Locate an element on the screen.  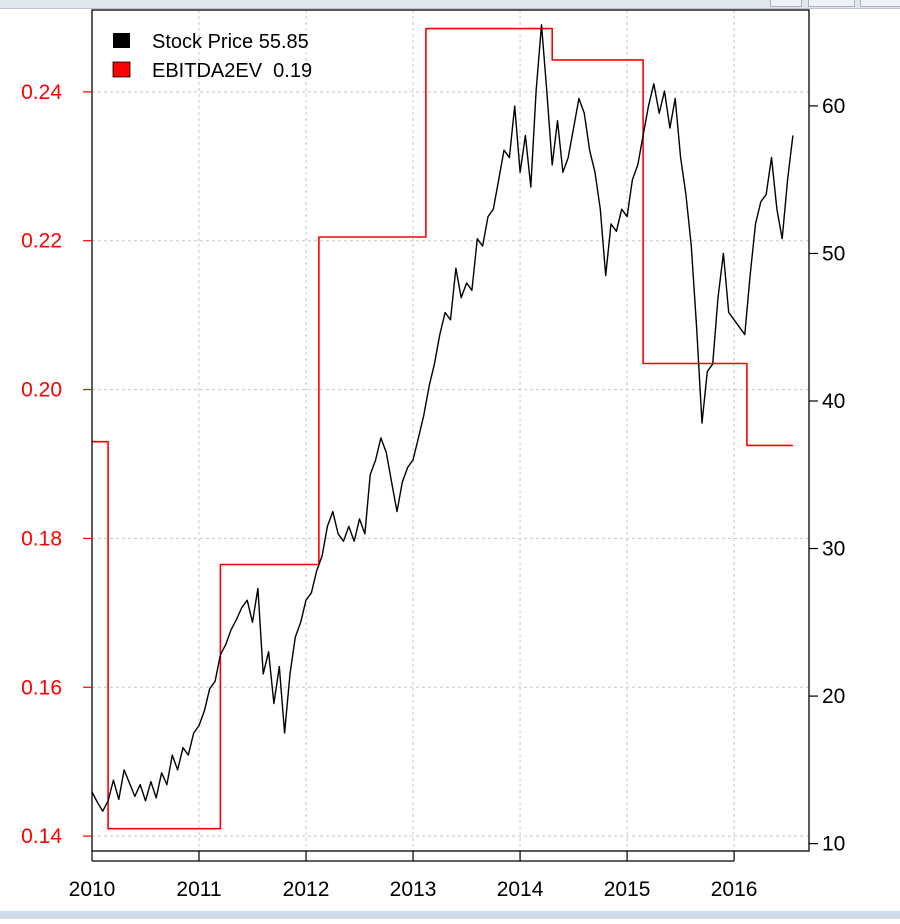
window-top-bar is located at coordinates (450, 4).